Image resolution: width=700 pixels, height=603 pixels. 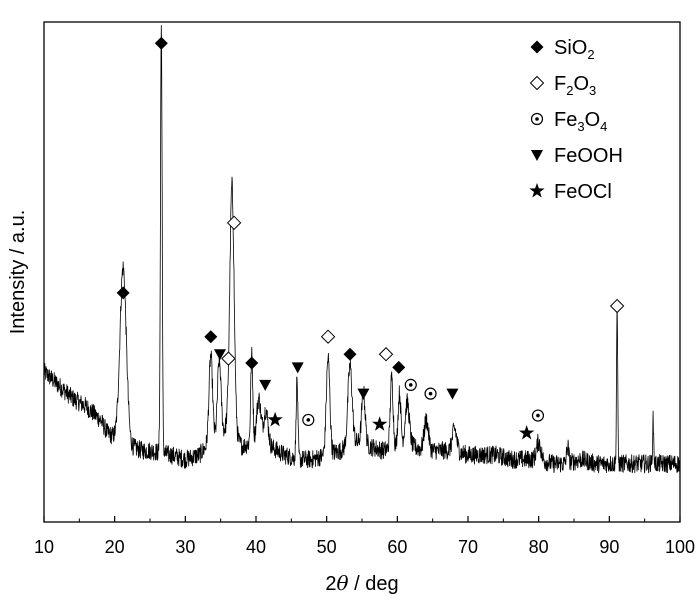 I want to click on legend-label: SiO2, so click(x=574, y=49).